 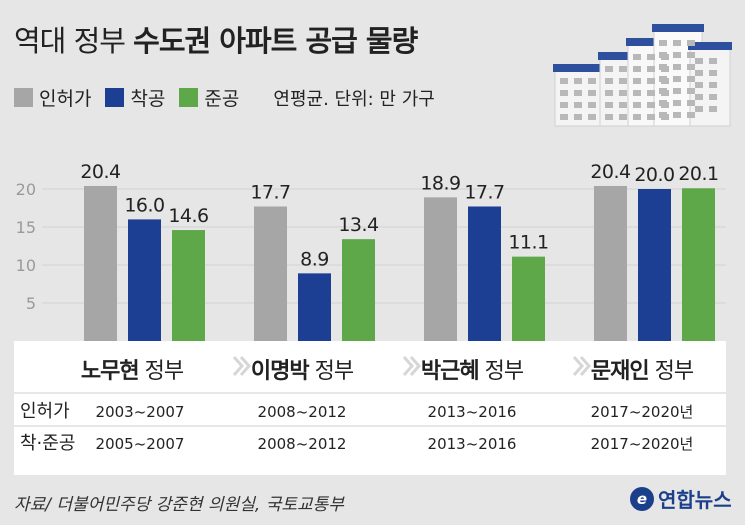 What do you see at coordinates (528, 243) in the screenshot?
I see `data-label: 11.1` at bounding box center [528, 243].